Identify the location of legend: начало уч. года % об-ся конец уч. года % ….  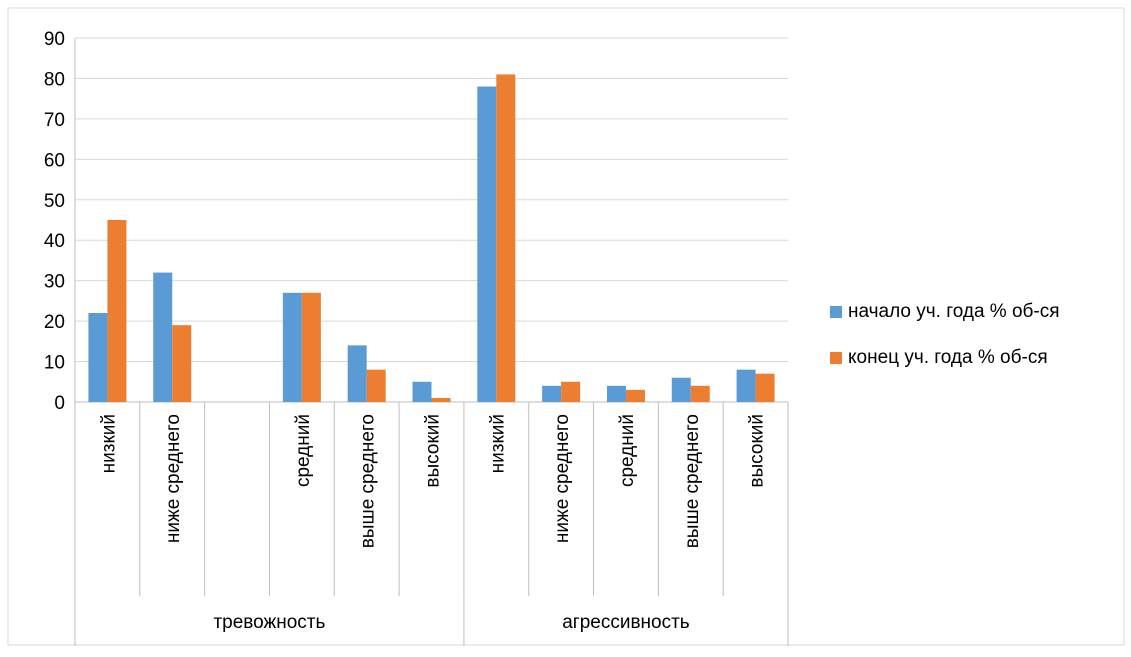
(945, 346).